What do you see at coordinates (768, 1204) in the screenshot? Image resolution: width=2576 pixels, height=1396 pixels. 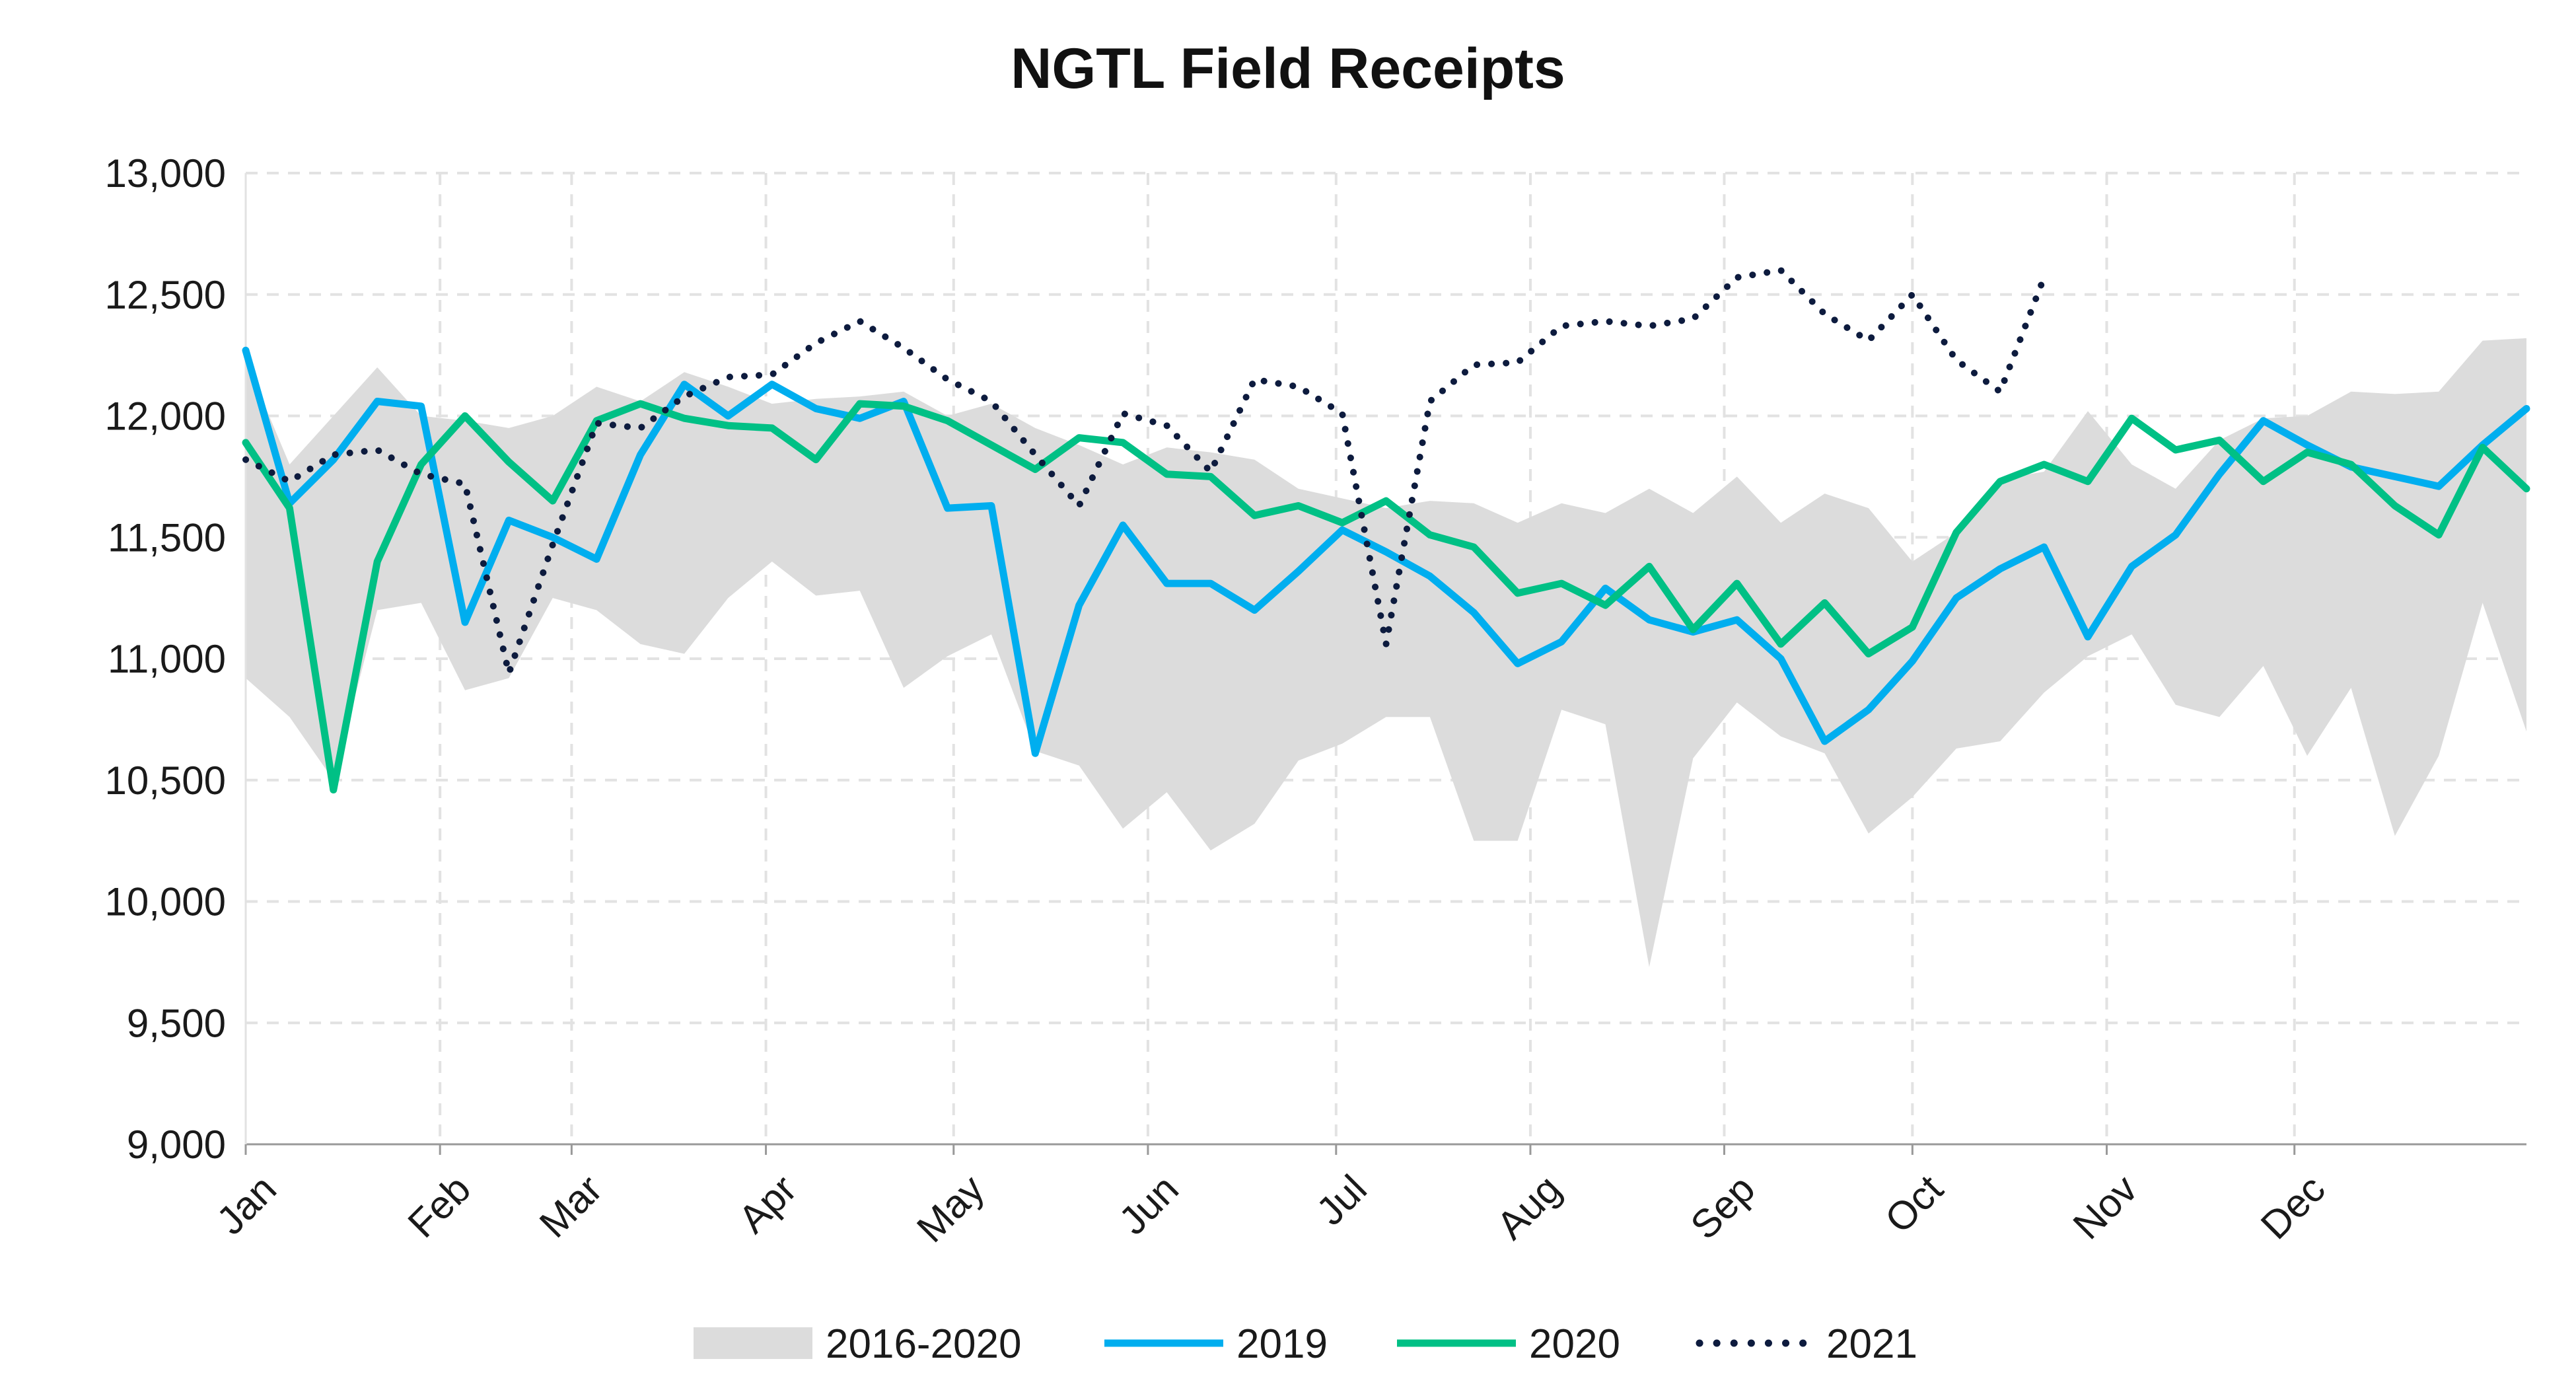 I see `x-tick-label: Apr` at bounding box center [768, 1204].